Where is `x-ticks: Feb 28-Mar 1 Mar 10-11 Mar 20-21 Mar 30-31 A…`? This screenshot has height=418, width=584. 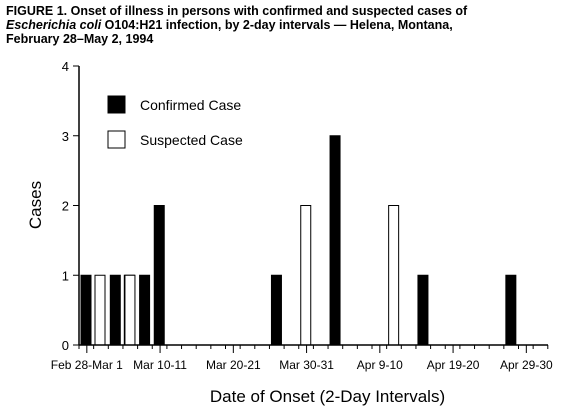 x-ticks: Feb 28-Mar 1 Mar 10-11 Mar 20-21 Mar 30-31 A… is located at coordinates (302, 358).